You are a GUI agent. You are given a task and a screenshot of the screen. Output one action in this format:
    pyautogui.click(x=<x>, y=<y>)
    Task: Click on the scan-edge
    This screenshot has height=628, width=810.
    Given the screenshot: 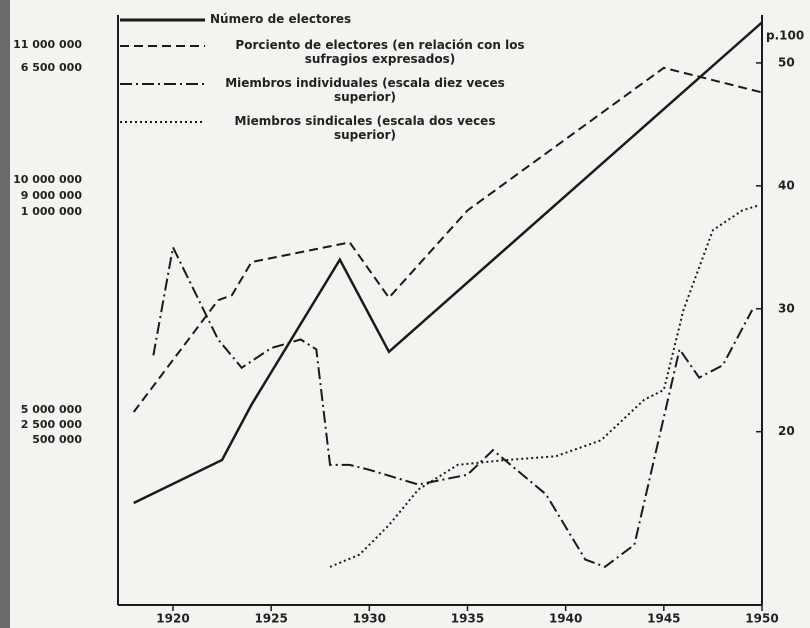 What is the action you would take?
    pyautogui.click(x=5, y=314)
    